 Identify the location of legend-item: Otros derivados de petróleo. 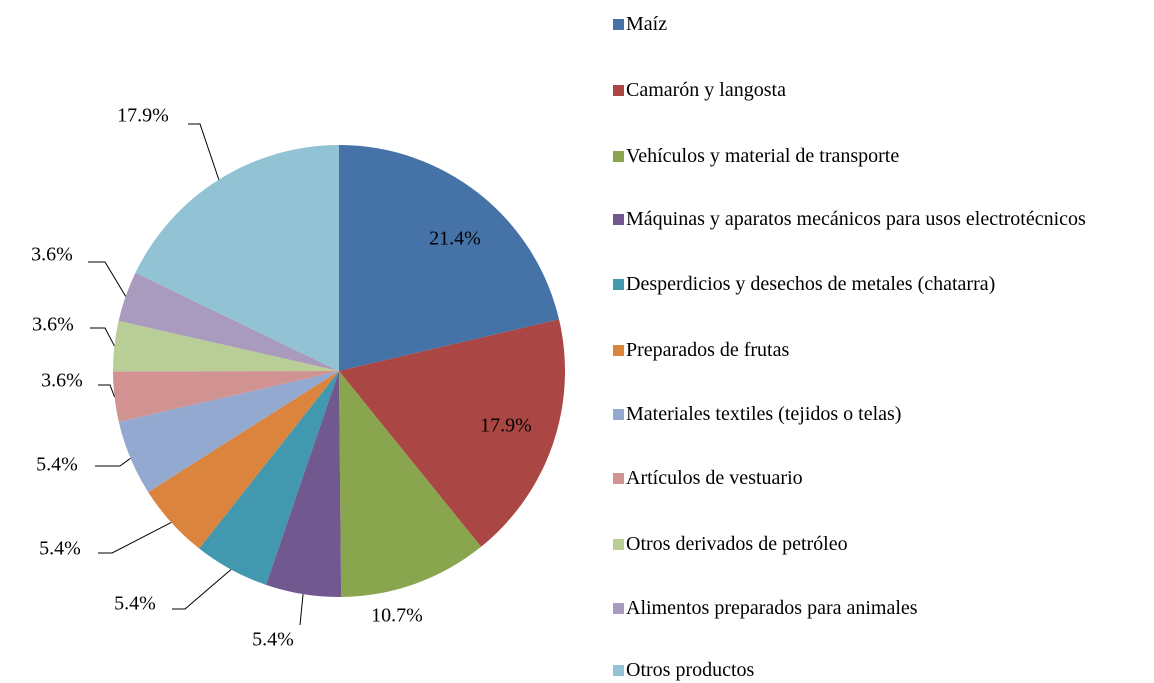
(730, 544).